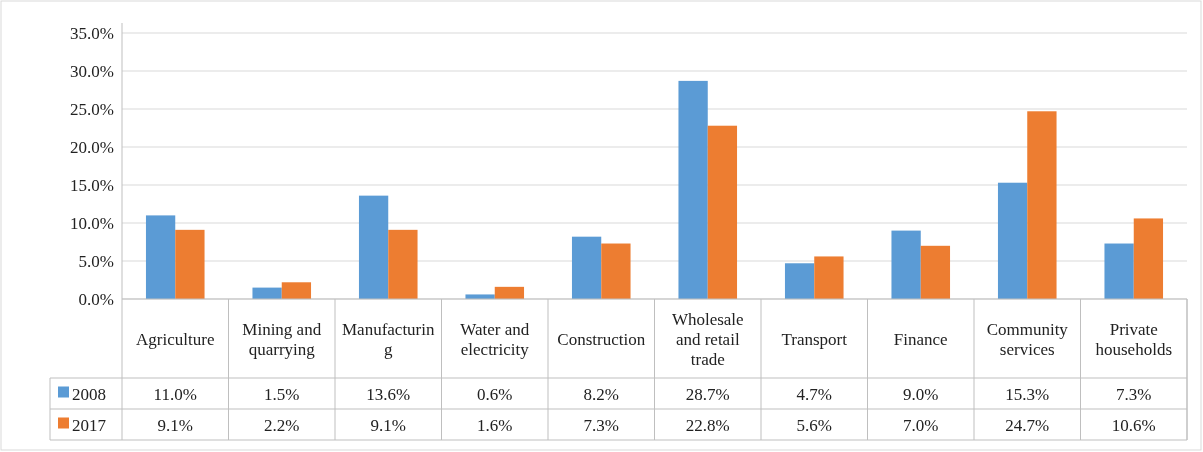  Describe the element at coordinates (814, 394) in the screenshot. I see `data-label: 4.7%` at that location.